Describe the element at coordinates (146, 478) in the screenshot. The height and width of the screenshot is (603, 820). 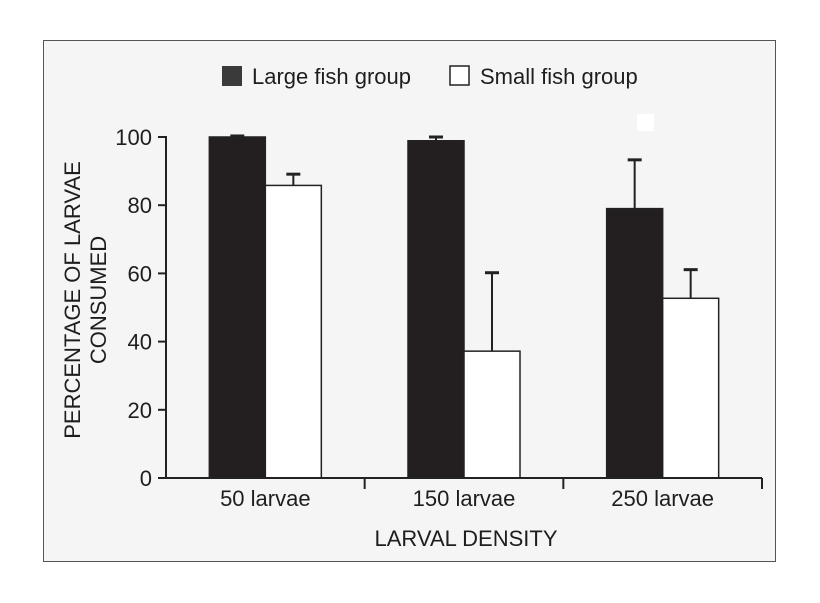
I see `y-tick-label: 0` at that location.